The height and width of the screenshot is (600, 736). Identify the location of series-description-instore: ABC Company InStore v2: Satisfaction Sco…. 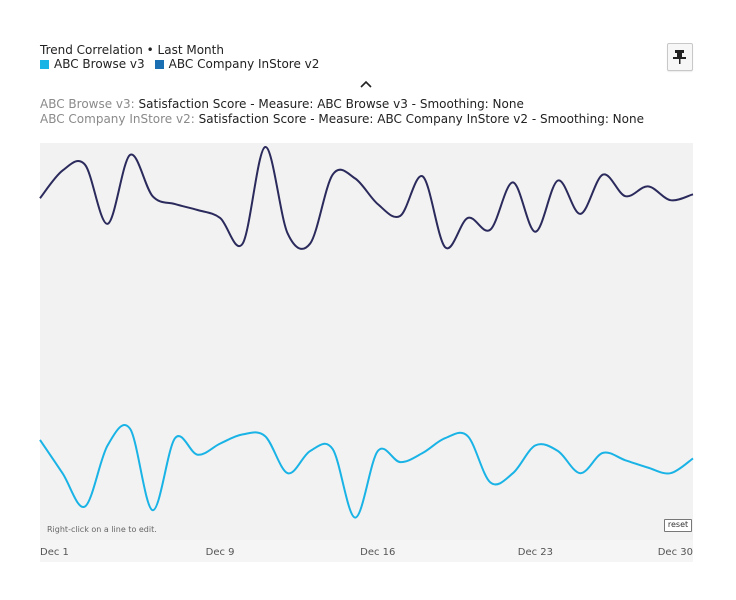
(342, 119).